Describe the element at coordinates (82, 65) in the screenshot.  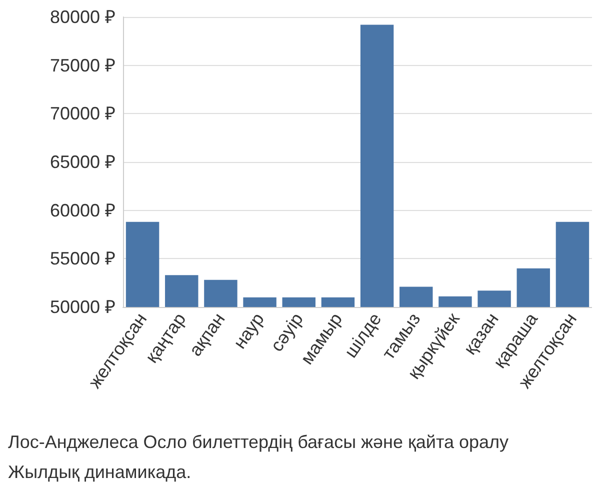
I see `y-tick-label: 75000 ₽` at that location.